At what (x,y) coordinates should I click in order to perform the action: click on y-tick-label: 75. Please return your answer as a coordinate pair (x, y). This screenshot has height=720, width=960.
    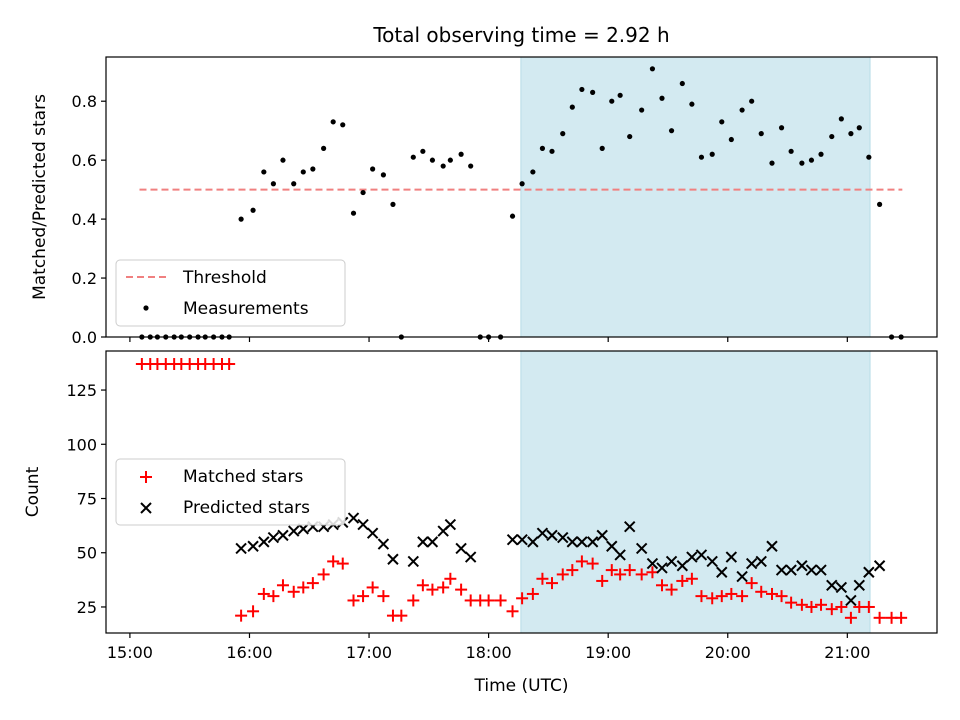
    Looking at the image, I should click on (87, 499).